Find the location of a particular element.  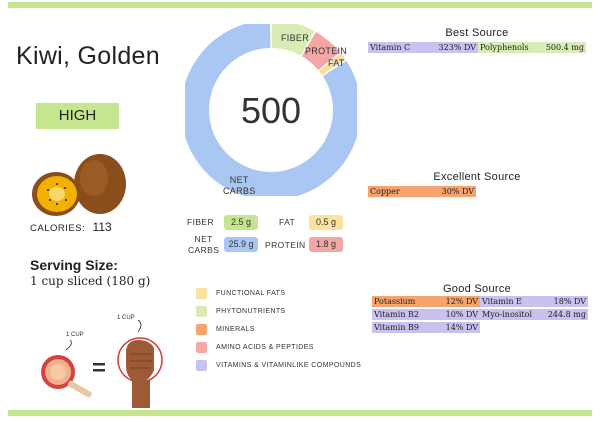

macro-fiber-value: 2.5 g is located at coordinates (241, 222).